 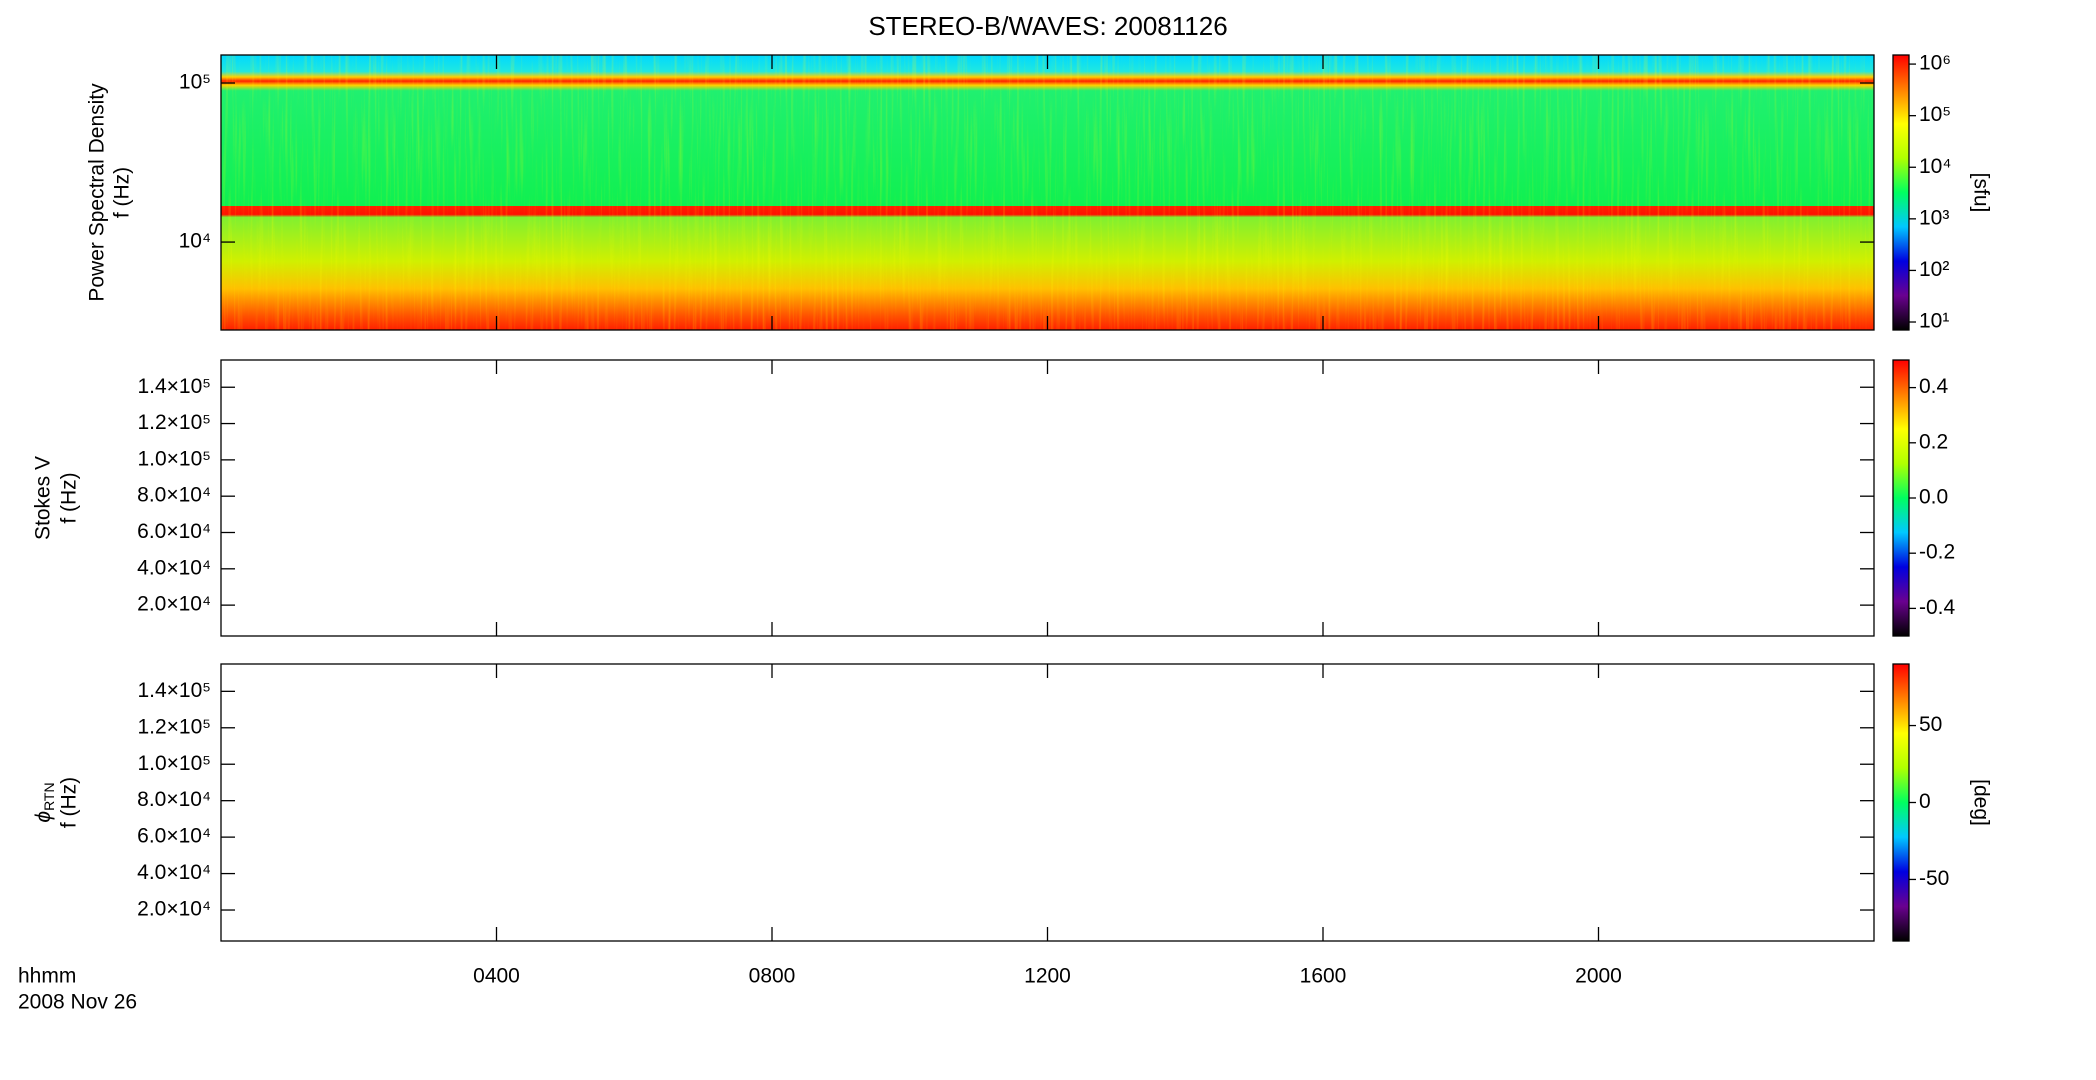 I want to click on y-axis-label: ϕRTN, so click(x=44, y=802).